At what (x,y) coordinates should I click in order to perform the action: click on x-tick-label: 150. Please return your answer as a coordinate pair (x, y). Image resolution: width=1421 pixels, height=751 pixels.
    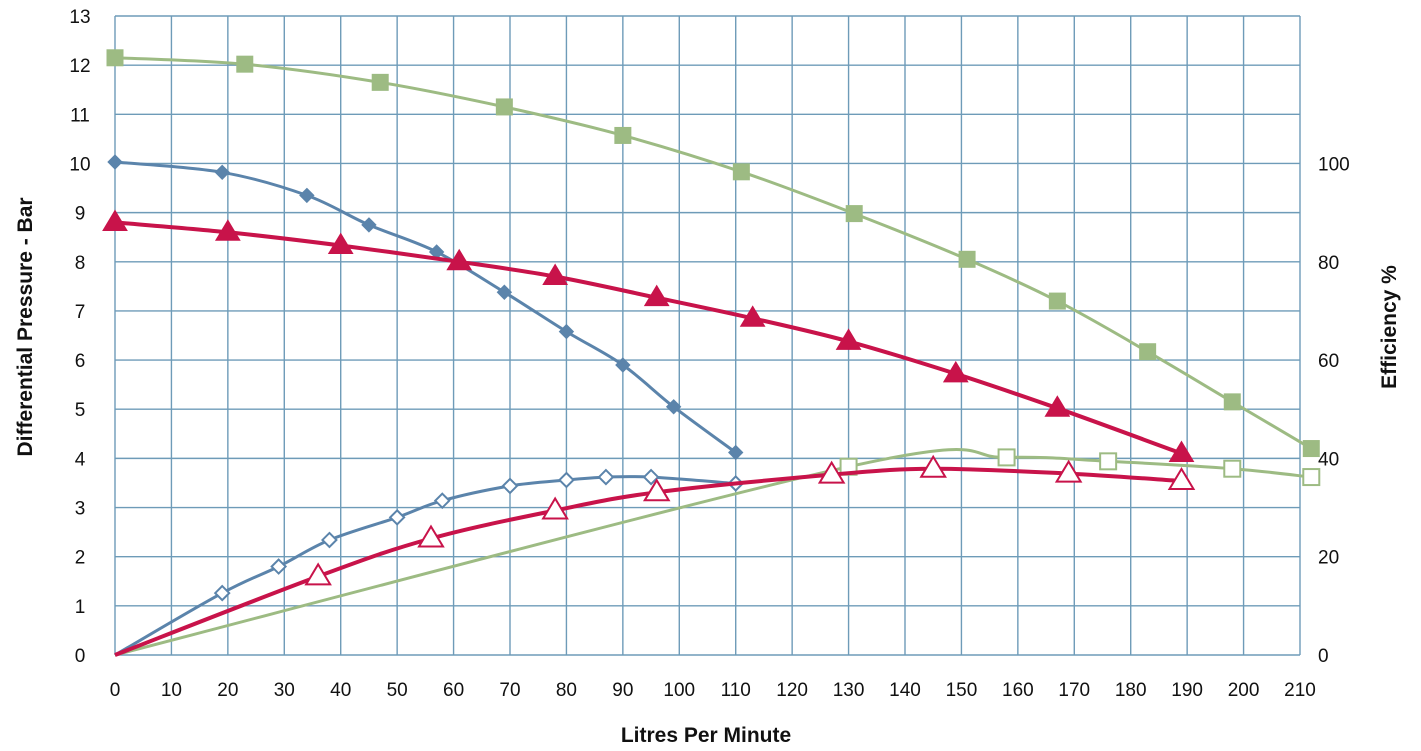
    Looking at the image, I should click on (962, 690).